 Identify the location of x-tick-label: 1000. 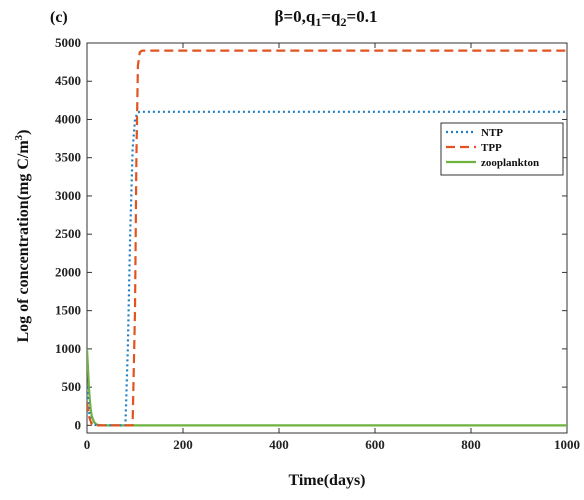
(567, 444).